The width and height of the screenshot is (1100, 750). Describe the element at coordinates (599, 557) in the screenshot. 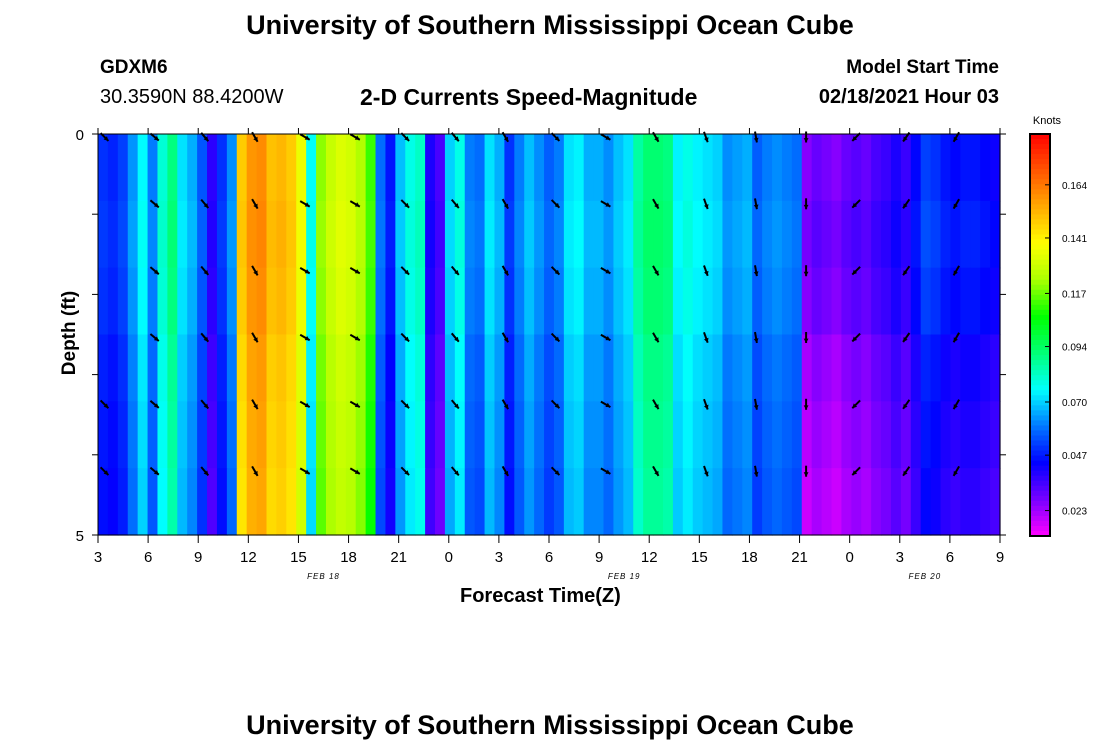

I see `x-tick-label: 9` at that location.